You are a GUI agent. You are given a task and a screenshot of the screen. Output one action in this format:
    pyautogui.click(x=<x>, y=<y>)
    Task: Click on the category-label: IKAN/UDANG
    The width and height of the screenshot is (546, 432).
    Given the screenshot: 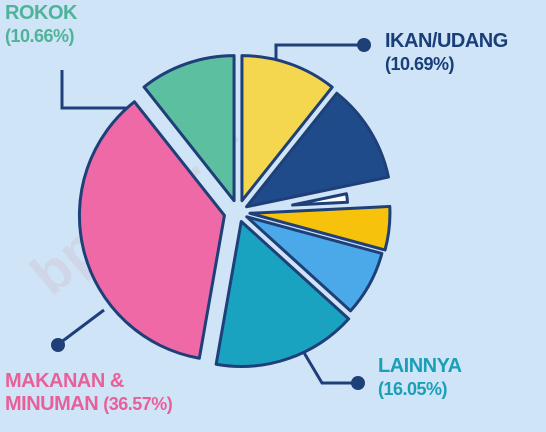 What is the action you would take?
    pyautogui.click(x=446, y=41)
    